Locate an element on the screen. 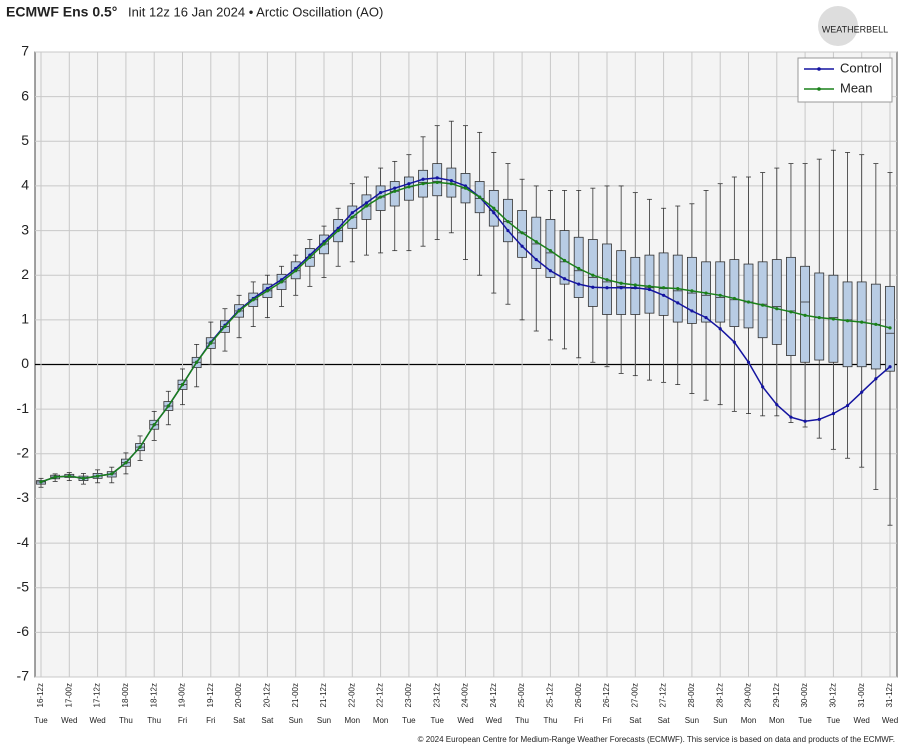 Image resolution: width=913 pixels, height=750 pixels. x-tick-label: 23-00z is located at coordinates (408, 695).